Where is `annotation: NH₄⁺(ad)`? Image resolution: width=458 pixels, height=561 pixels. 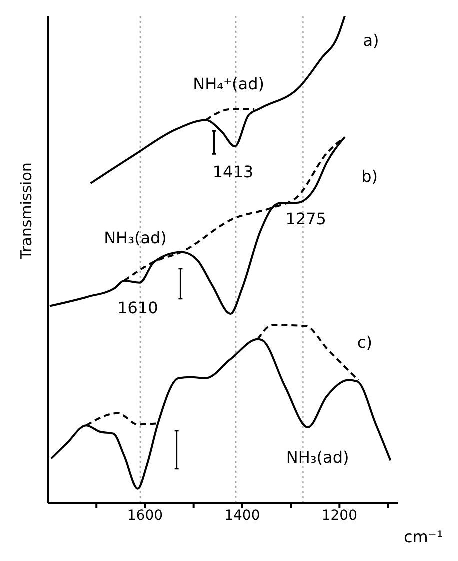
annotation: NH₄⁺(ad) is located at coordinates (228, 84).